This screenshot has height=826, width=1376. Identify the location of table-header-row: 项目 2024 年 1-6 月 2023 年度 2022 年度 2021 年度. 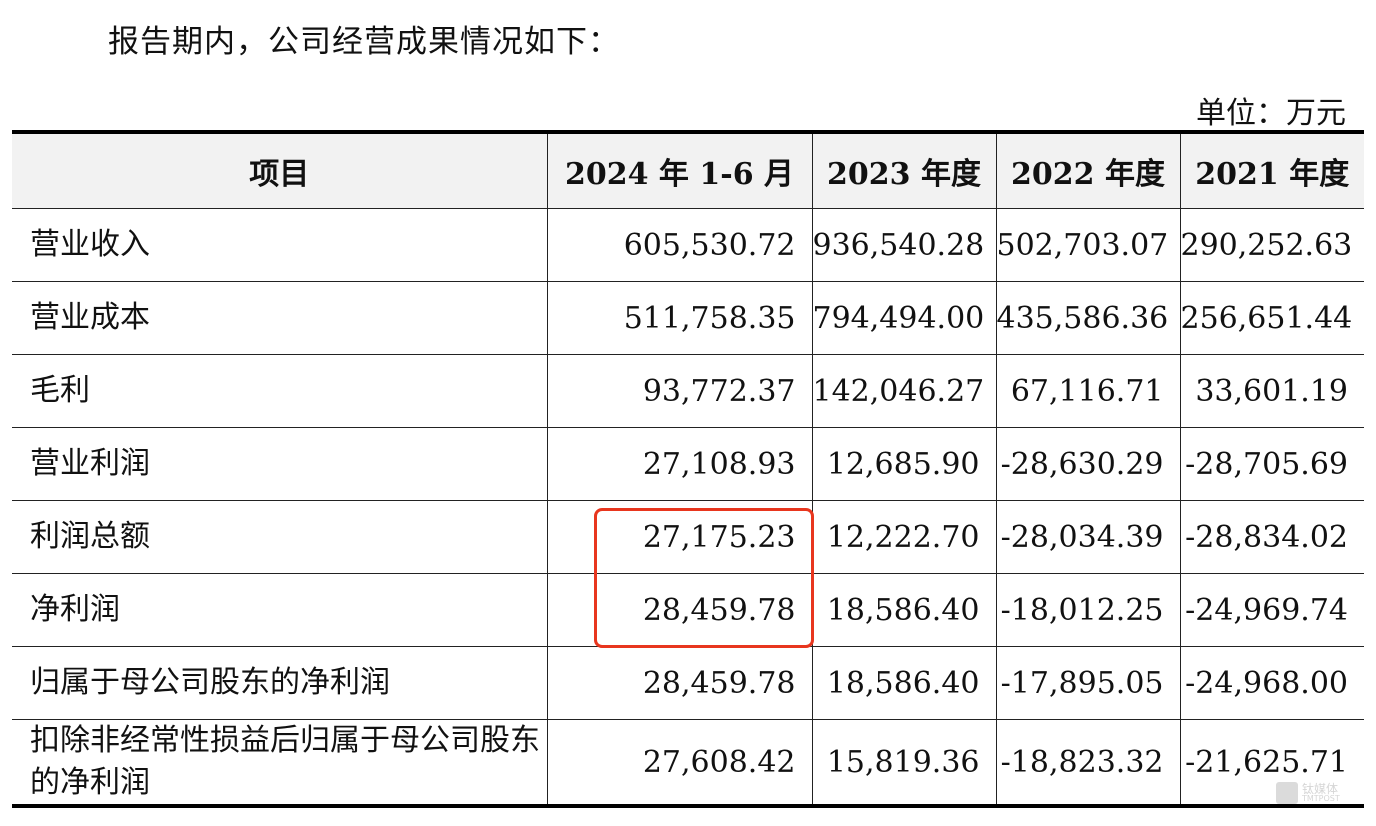
(688, 170).